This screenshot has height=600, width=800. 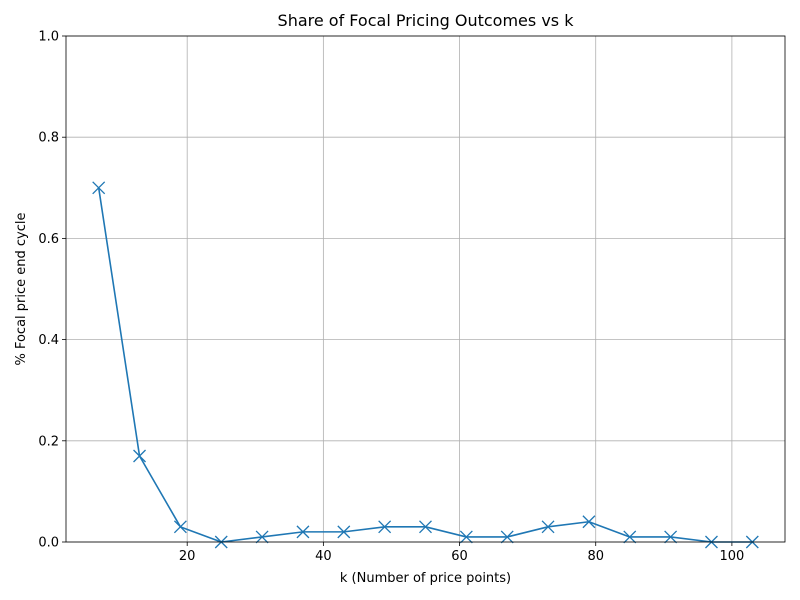 What do you see at coordinates (48, 340) in the screenshot?
I see `y-tick-label: 0.4` at bounding box center [48, 340].